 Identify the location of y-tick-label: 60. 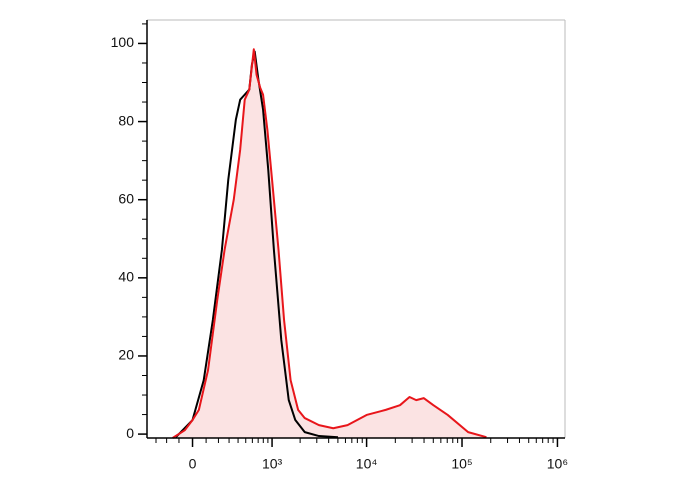
(126, 198).